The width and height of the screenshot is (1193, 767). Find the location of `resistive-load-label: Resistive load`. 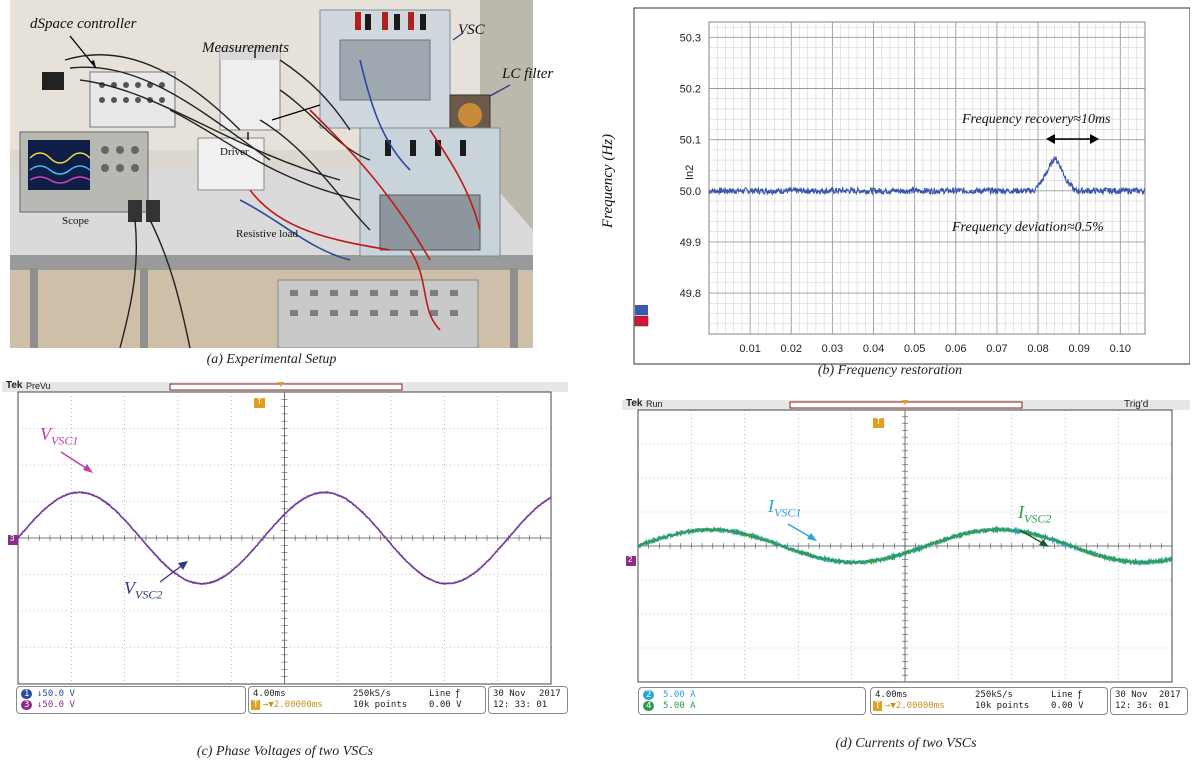

resistive-load-label: Resistive load is located at coordinates (267, 234).